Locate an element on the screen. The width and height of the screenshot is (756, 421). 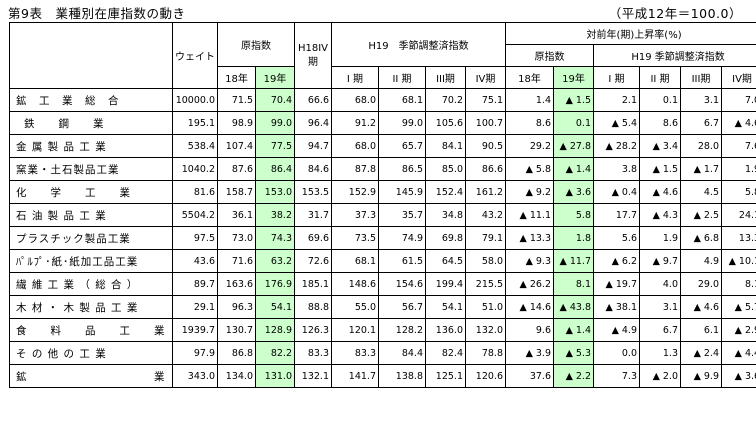
cell-sa-q2: 154.6 is located at coordinates (402, 284).